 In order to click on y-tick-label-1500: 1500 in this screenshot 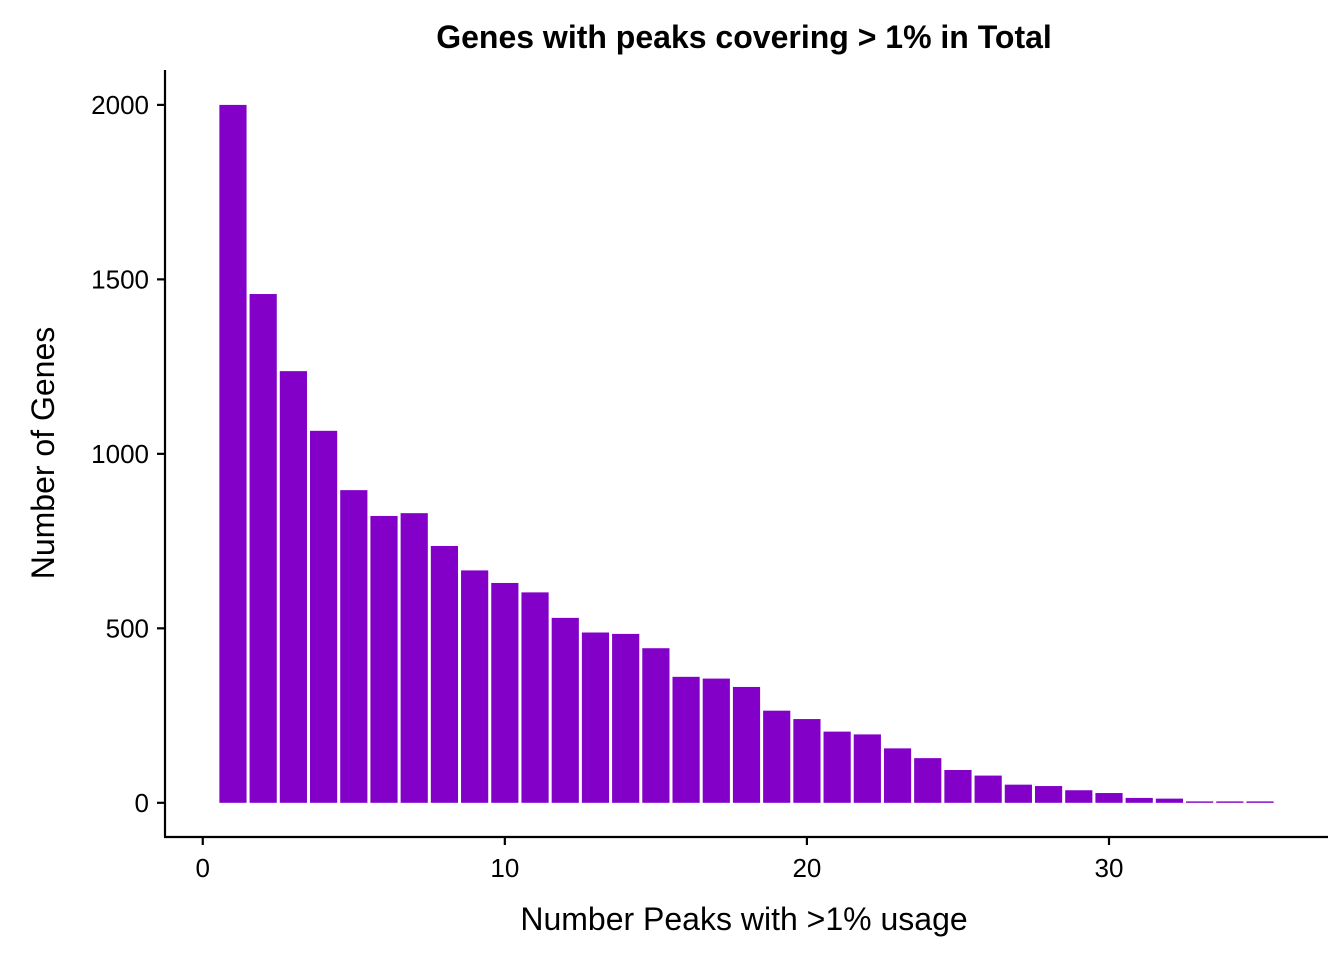, I will do `click(120, 279)`.